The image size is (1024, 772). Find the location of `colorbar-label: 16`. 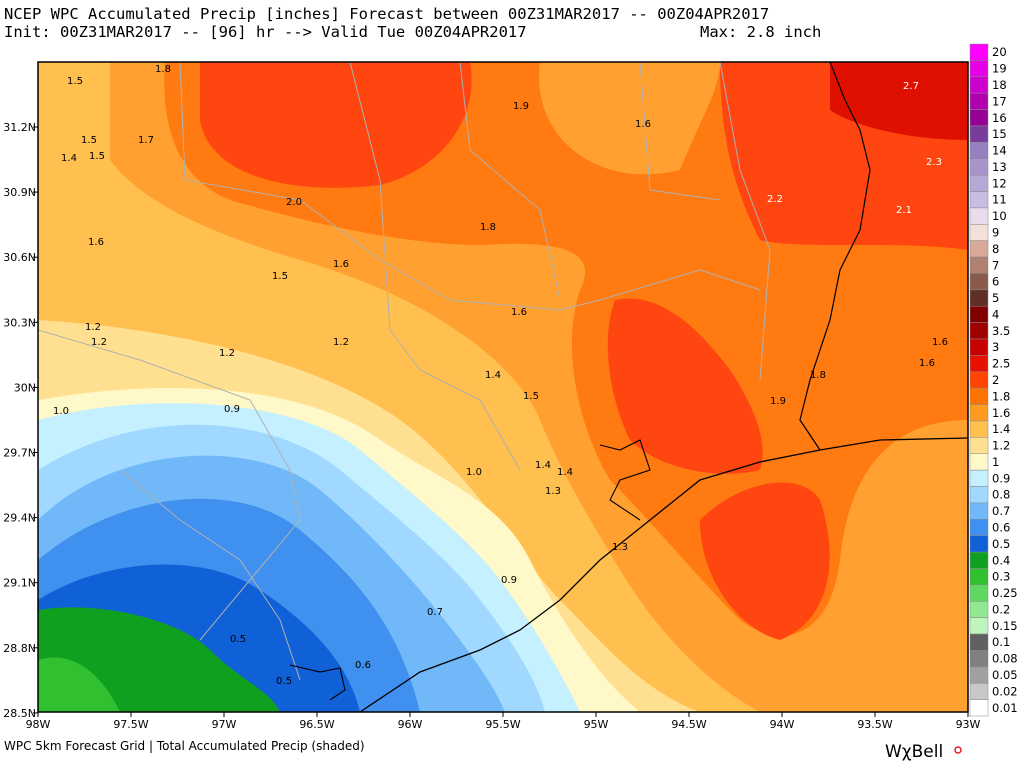

colorbar-label: 16 is located at coordinates (999, 118).